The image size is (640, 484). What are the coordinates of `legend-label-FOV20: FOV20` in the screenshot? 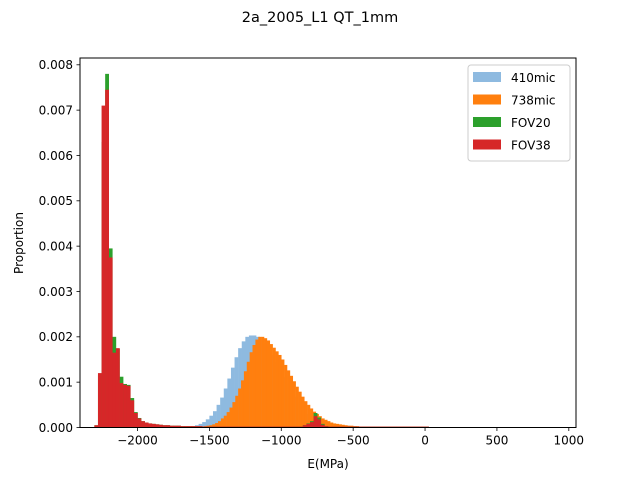 It's located at (531, 123).